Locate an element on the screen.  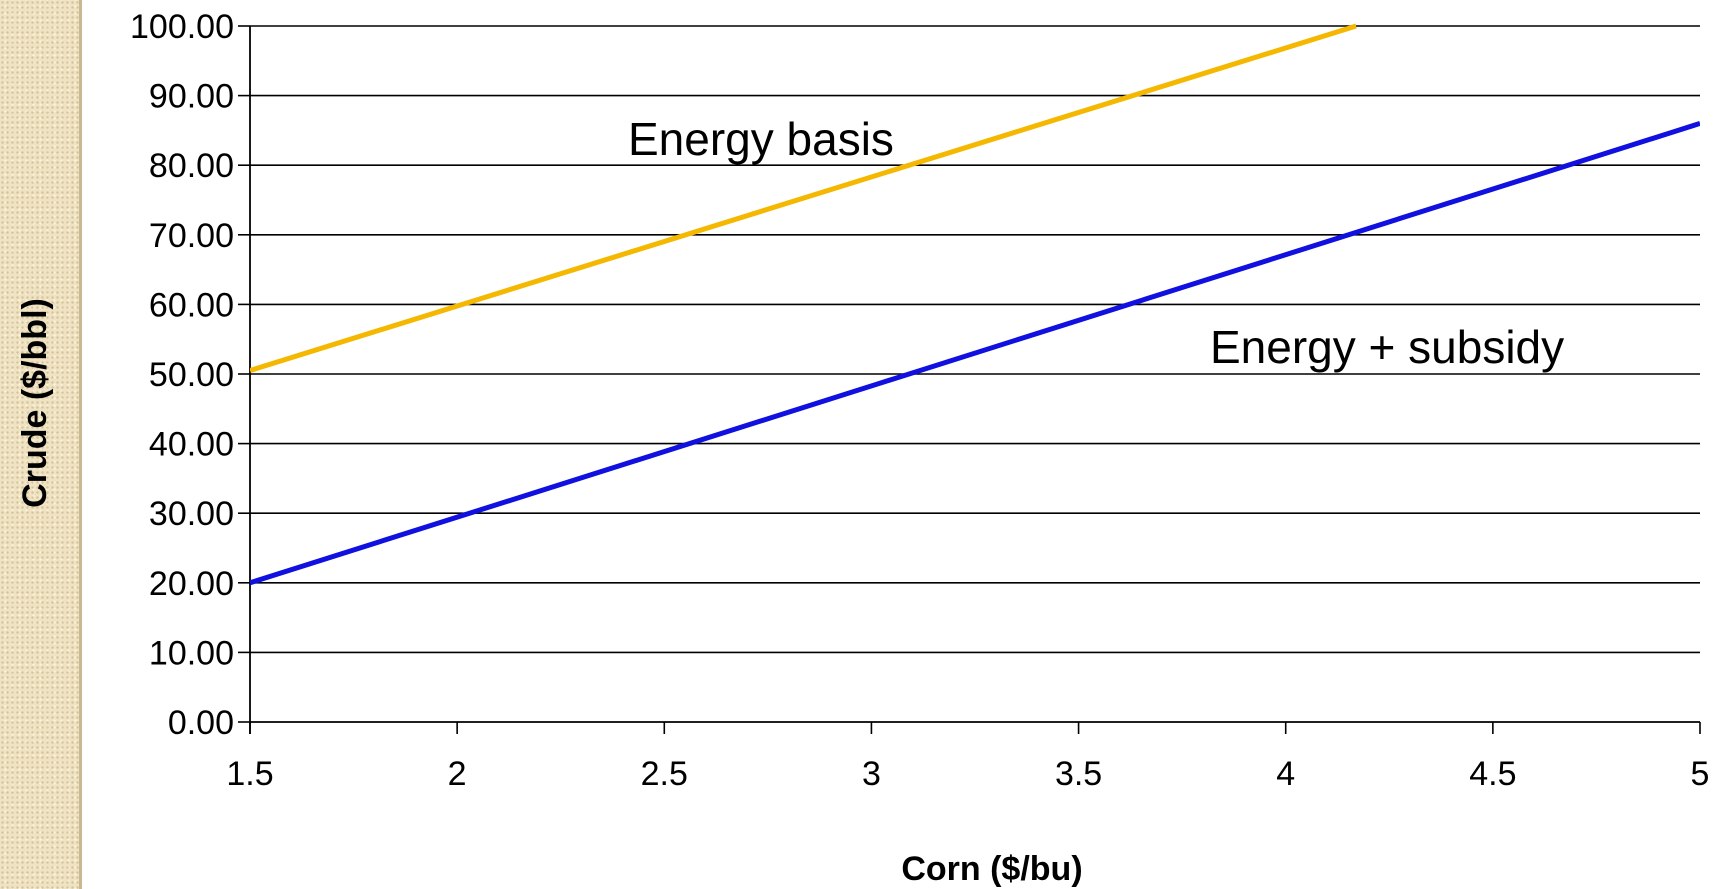
y-tick-label: 30.00 is located at coordinates (191, 514).